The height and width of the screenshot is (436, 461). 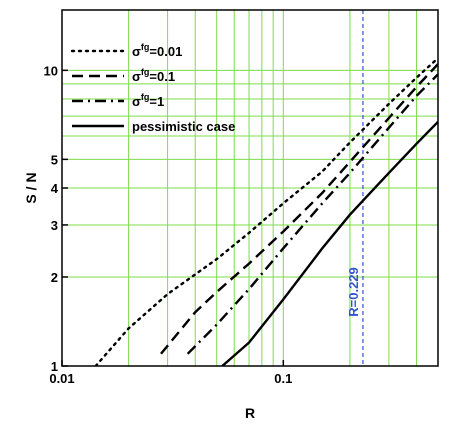 What do you see at coordinates (283, 378) in the screenshot?
I see `x-tick-label: 0.1` at bounding box center [283, 378].